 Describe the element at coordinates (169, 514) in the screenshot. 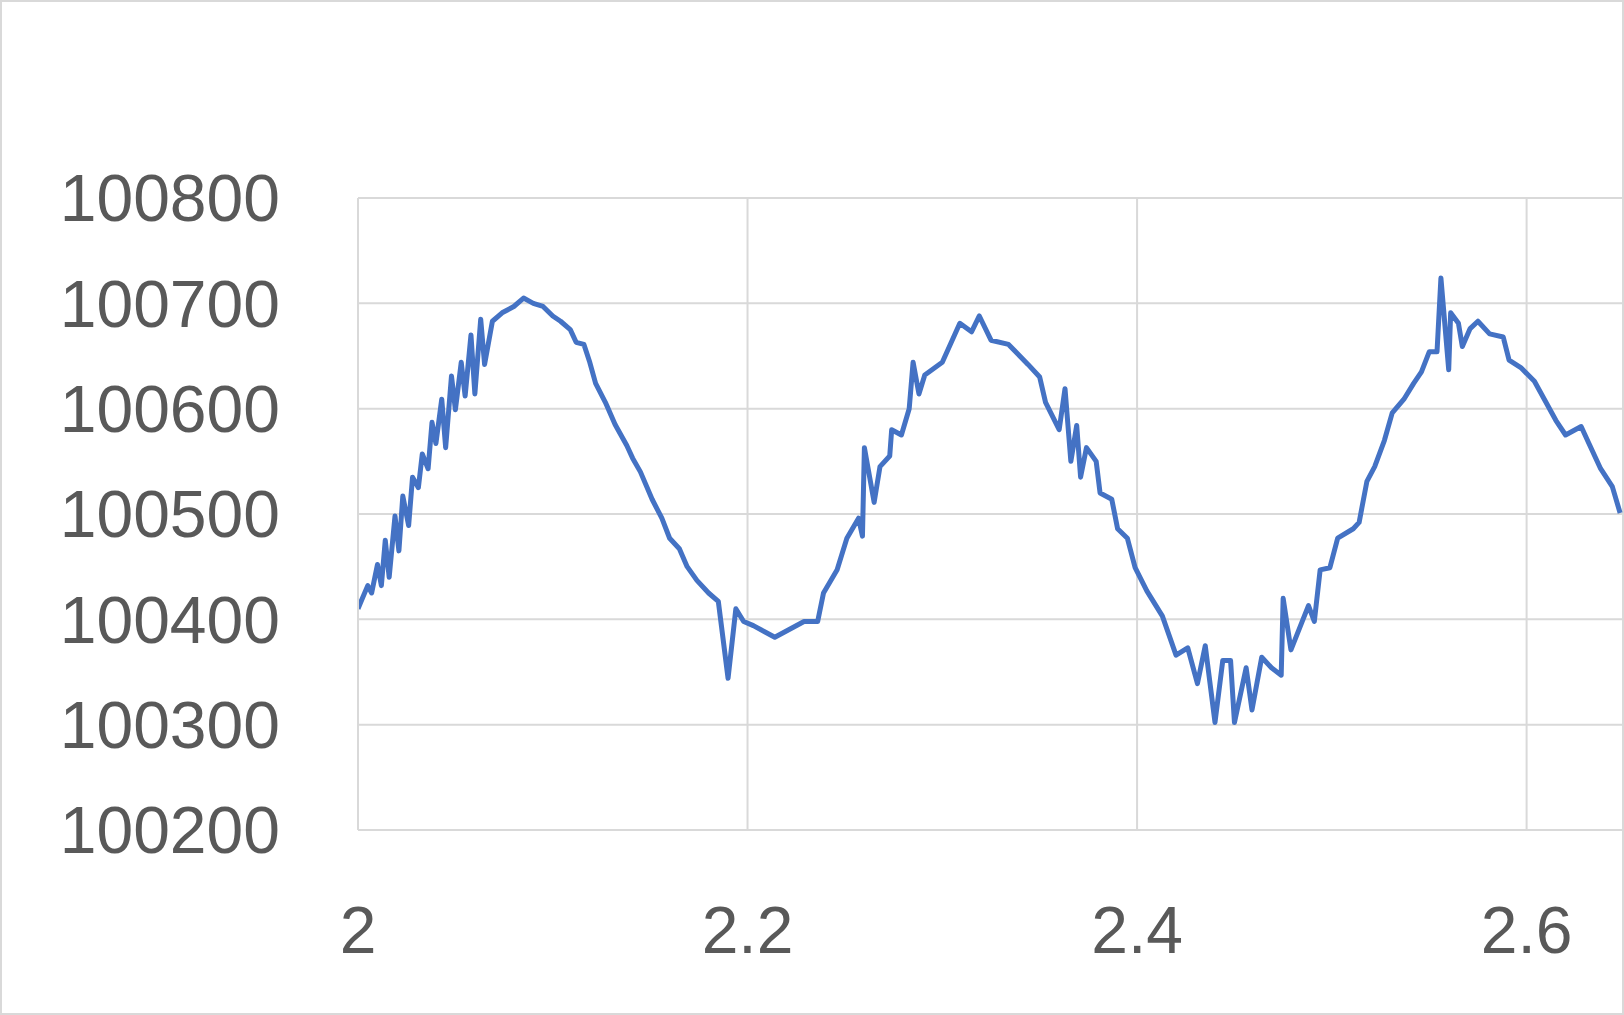

I see `y-tick-label: 100500` at that location.